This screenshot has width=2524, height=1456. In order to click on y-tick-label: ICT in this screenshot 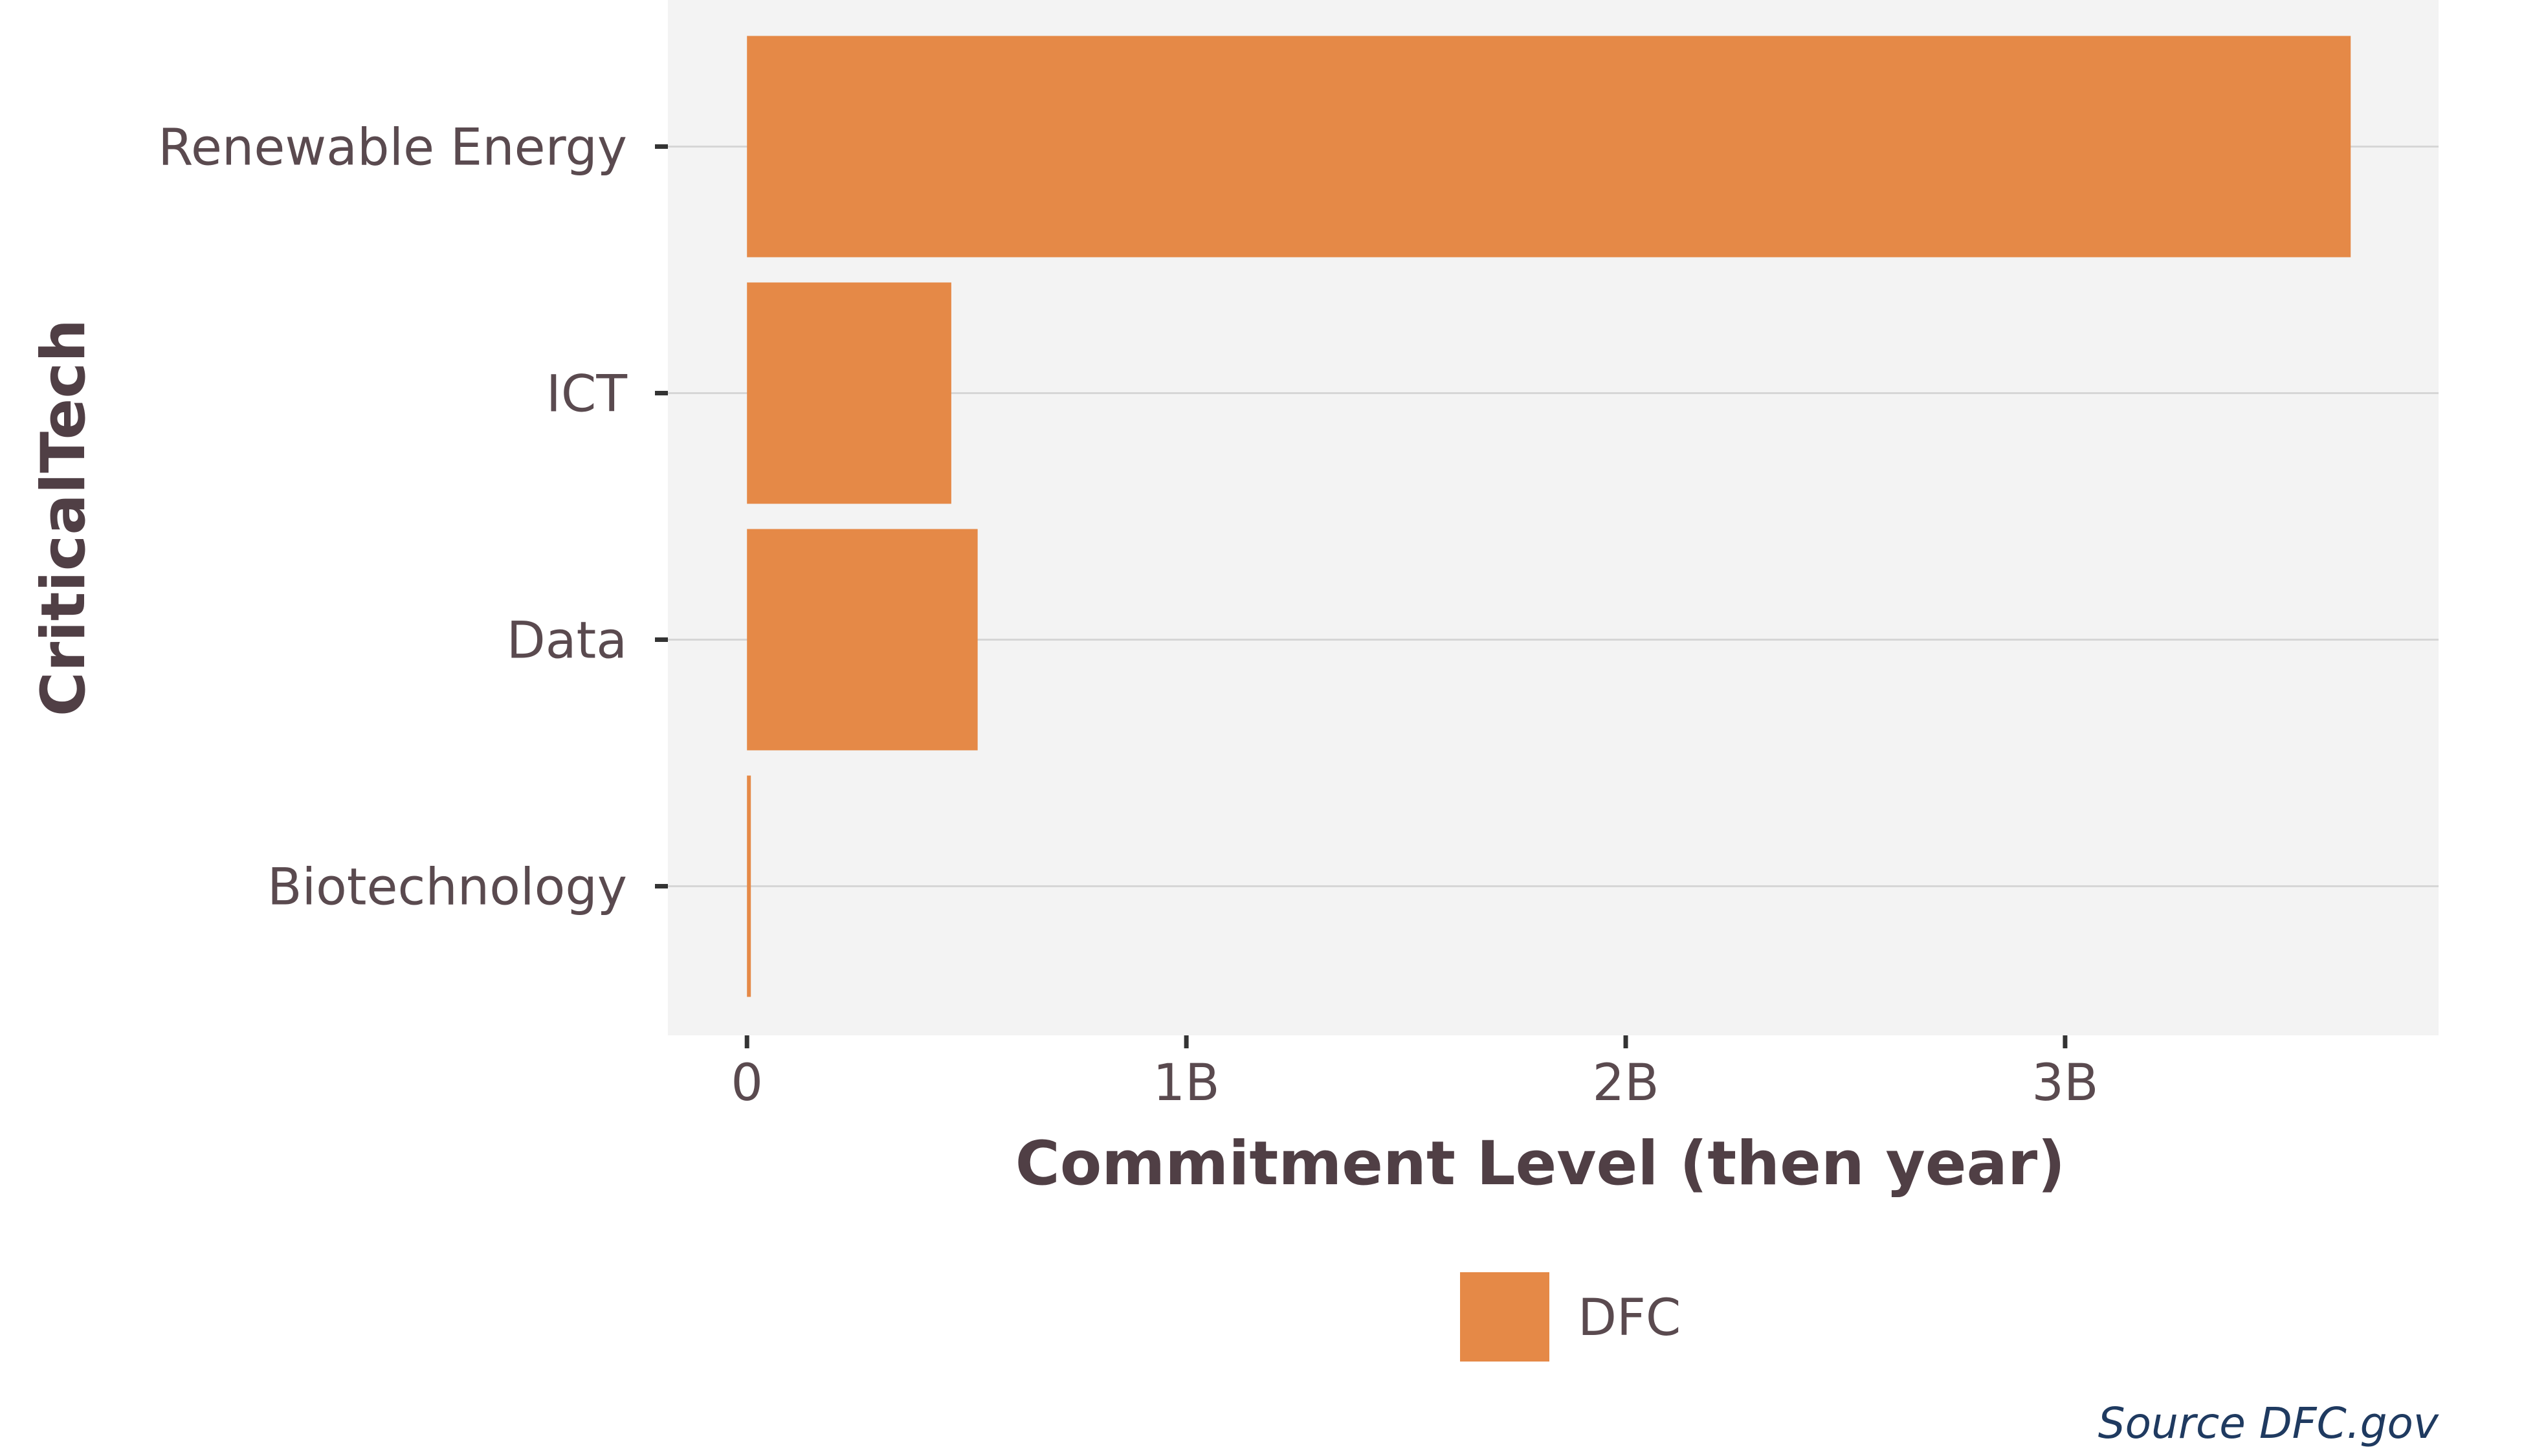, I will do `click(586, 395)`.